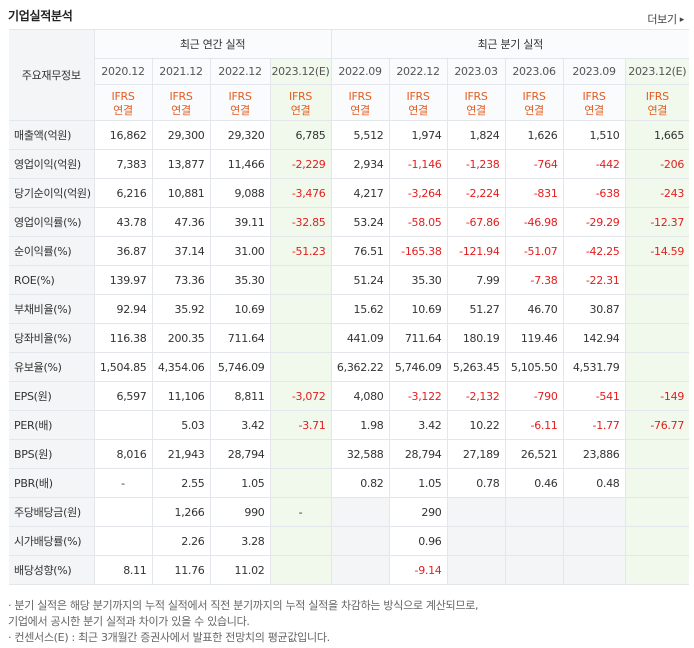 The width and height of the screenshot is (694, 648). Describe the element at coordinates (534, 396) in the screenshot. I see `table-cell: -790` at that location.